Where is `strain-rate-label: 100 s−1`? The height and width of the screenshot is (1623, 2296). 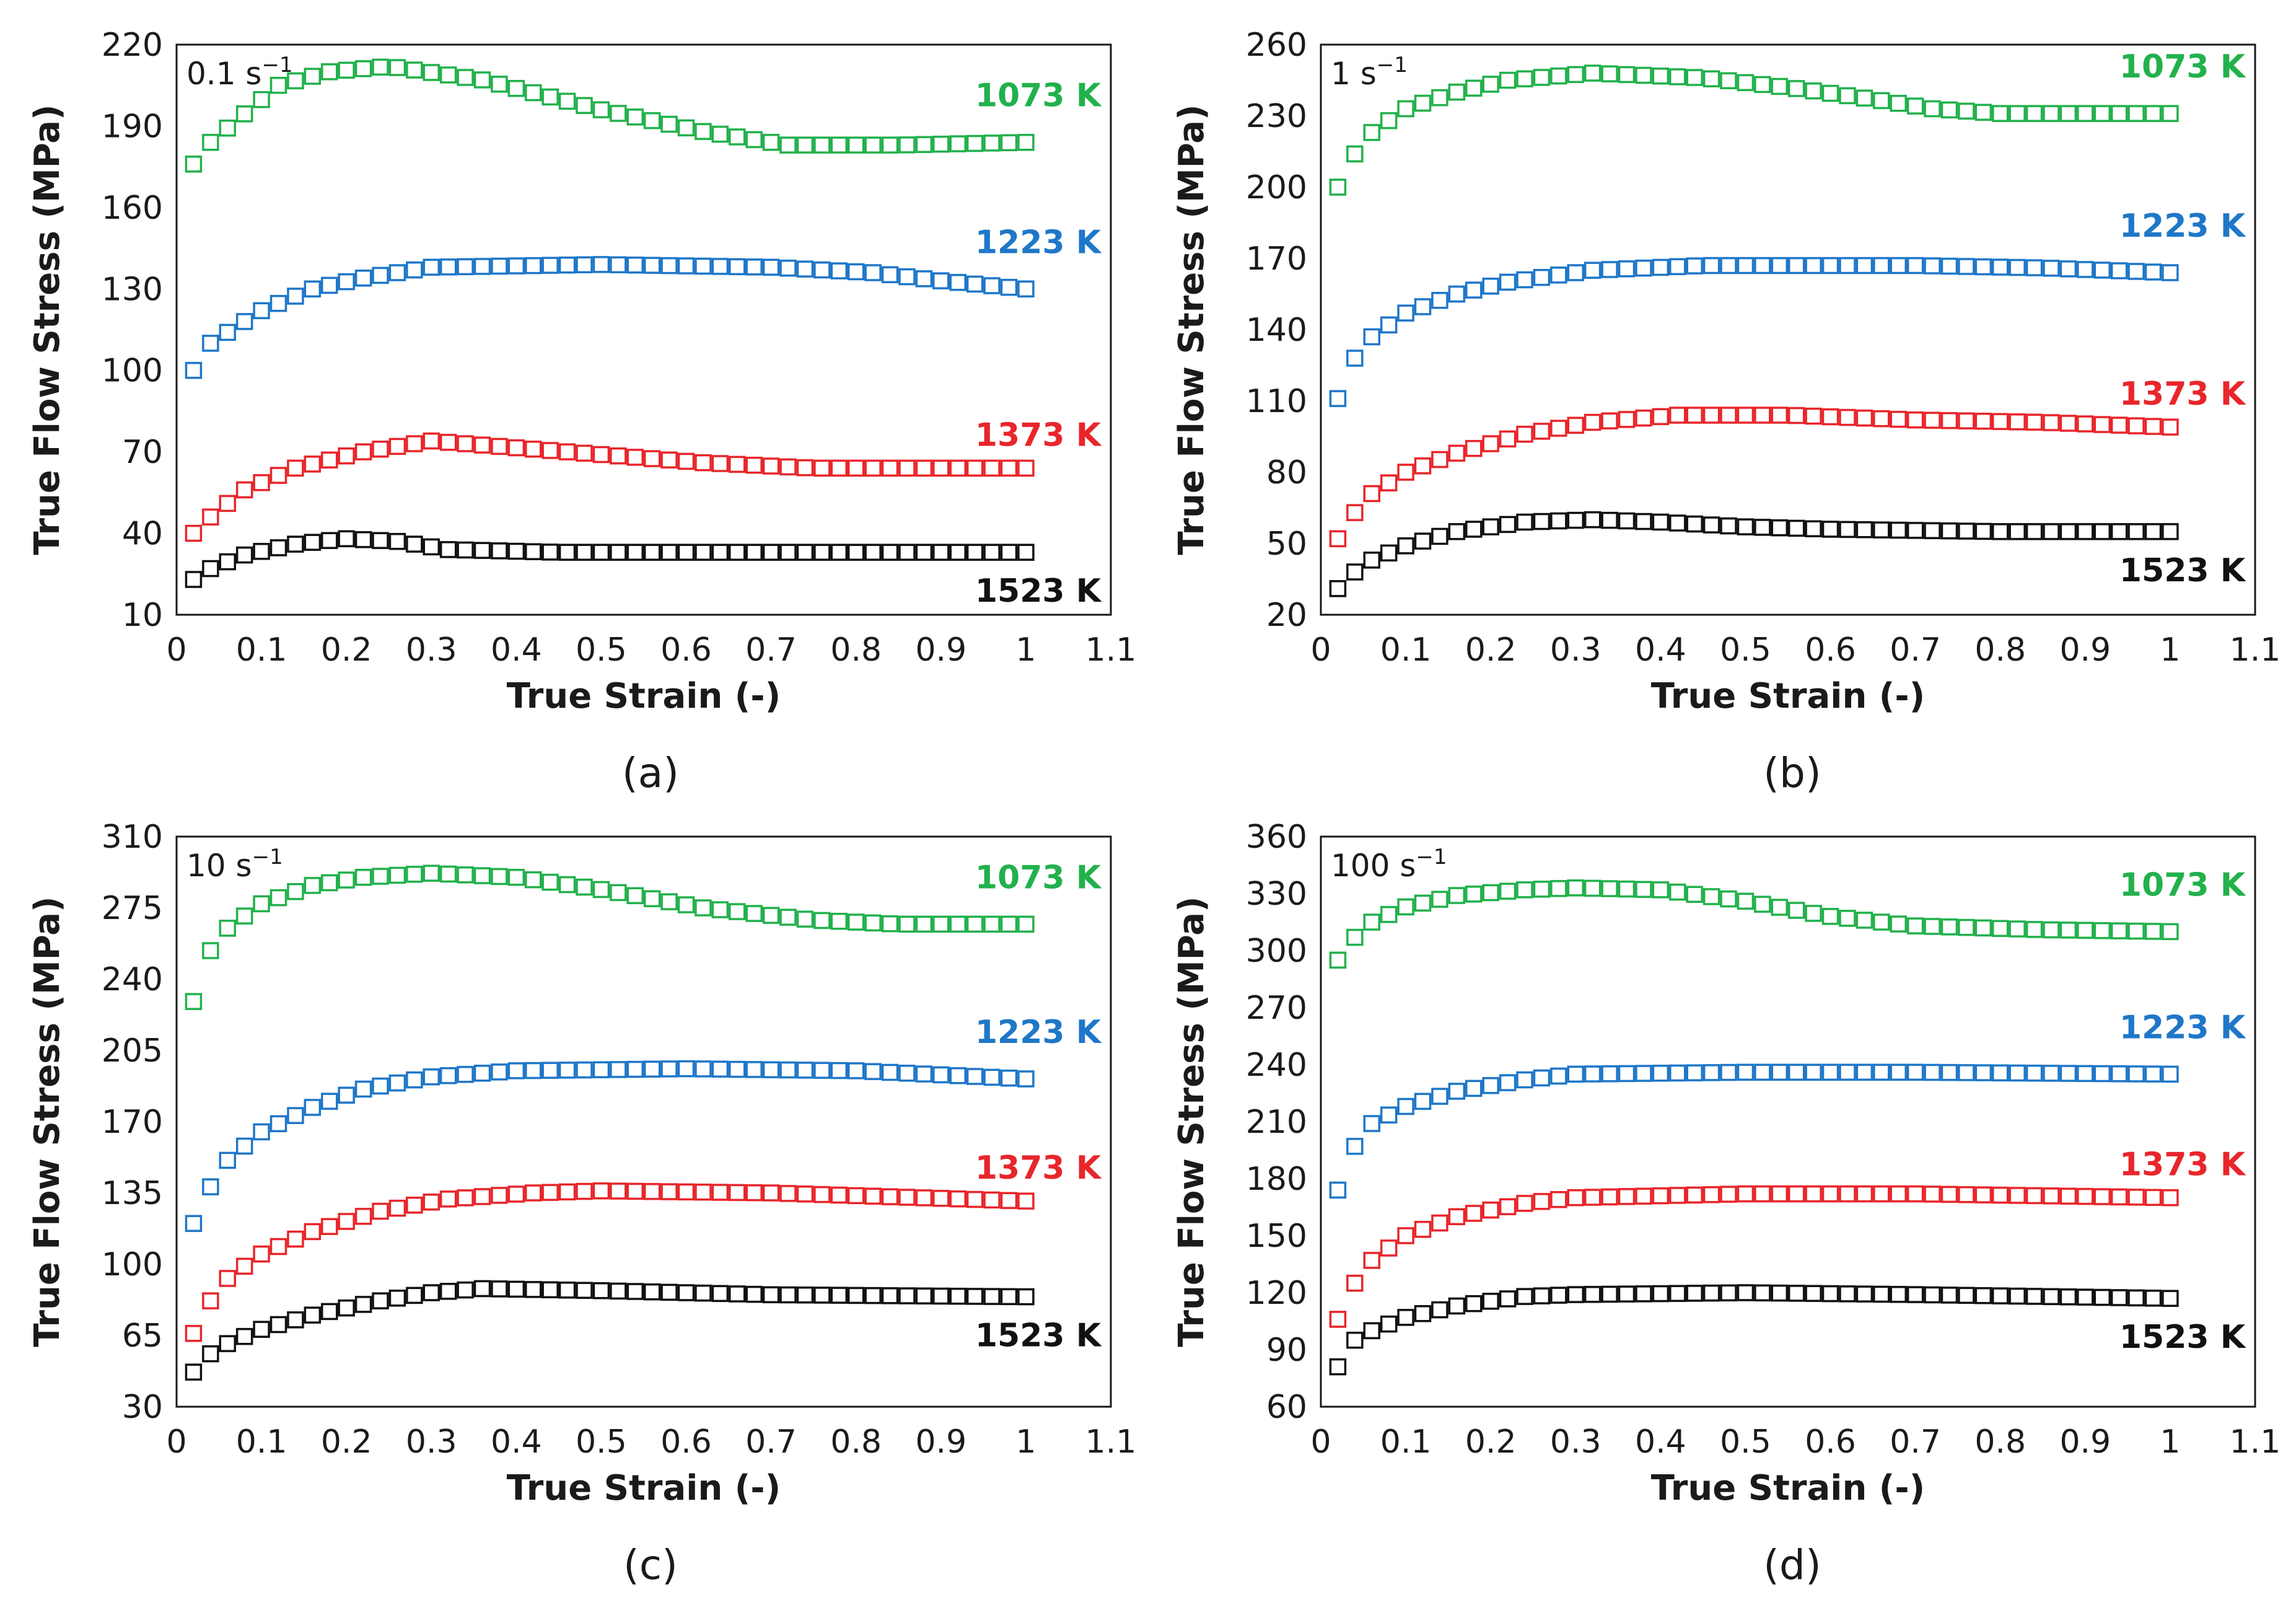 strain-rate-label: 100 s−1 is located at coordinates (1389, 864).